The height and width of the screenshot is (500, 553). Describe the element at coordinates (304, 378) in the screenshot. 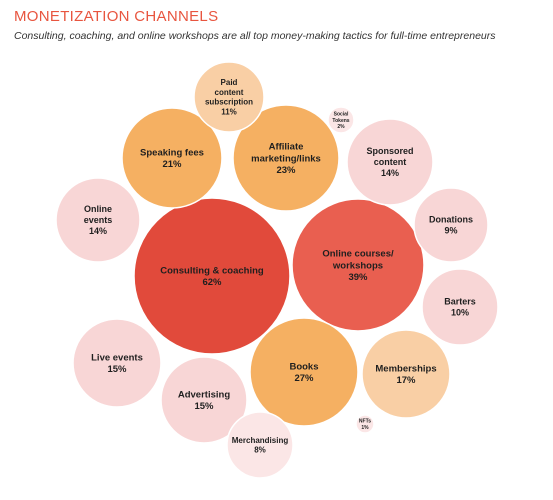

I see `bubble-value: 27%` at that location.